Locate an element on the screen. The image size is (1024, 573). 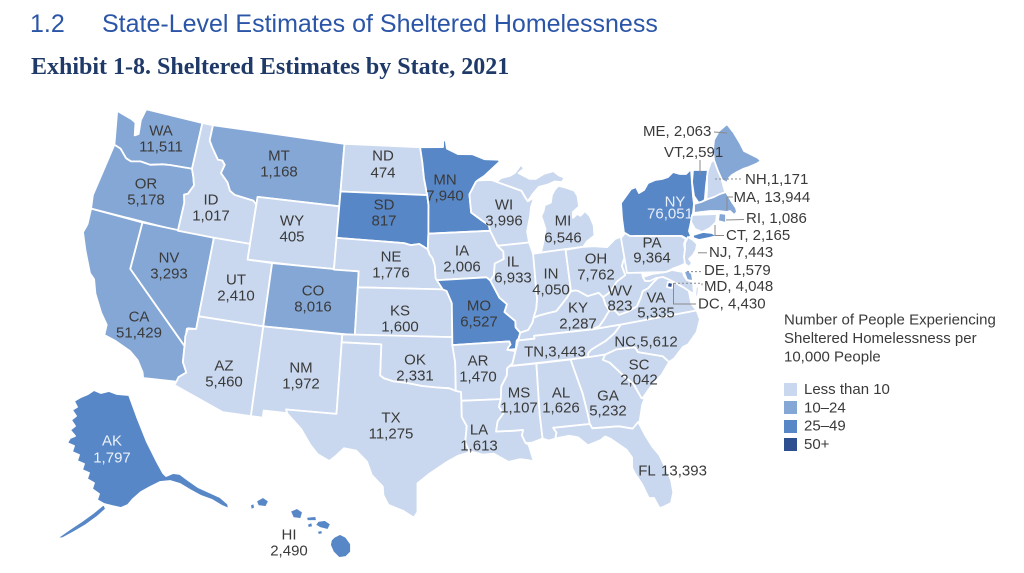
svg-text: 3,293 is located at coordinates (169, 274).